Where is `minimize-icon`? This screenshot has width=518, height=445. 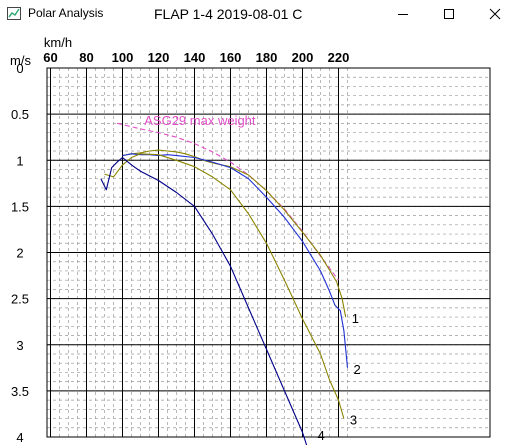 minimize-icon is located at coordinates (403, 14).